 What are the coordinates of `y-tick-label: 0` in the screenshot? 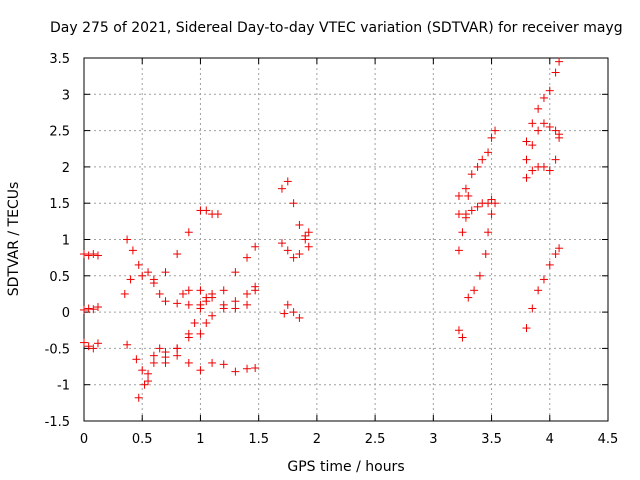 It's located at (66, 313).